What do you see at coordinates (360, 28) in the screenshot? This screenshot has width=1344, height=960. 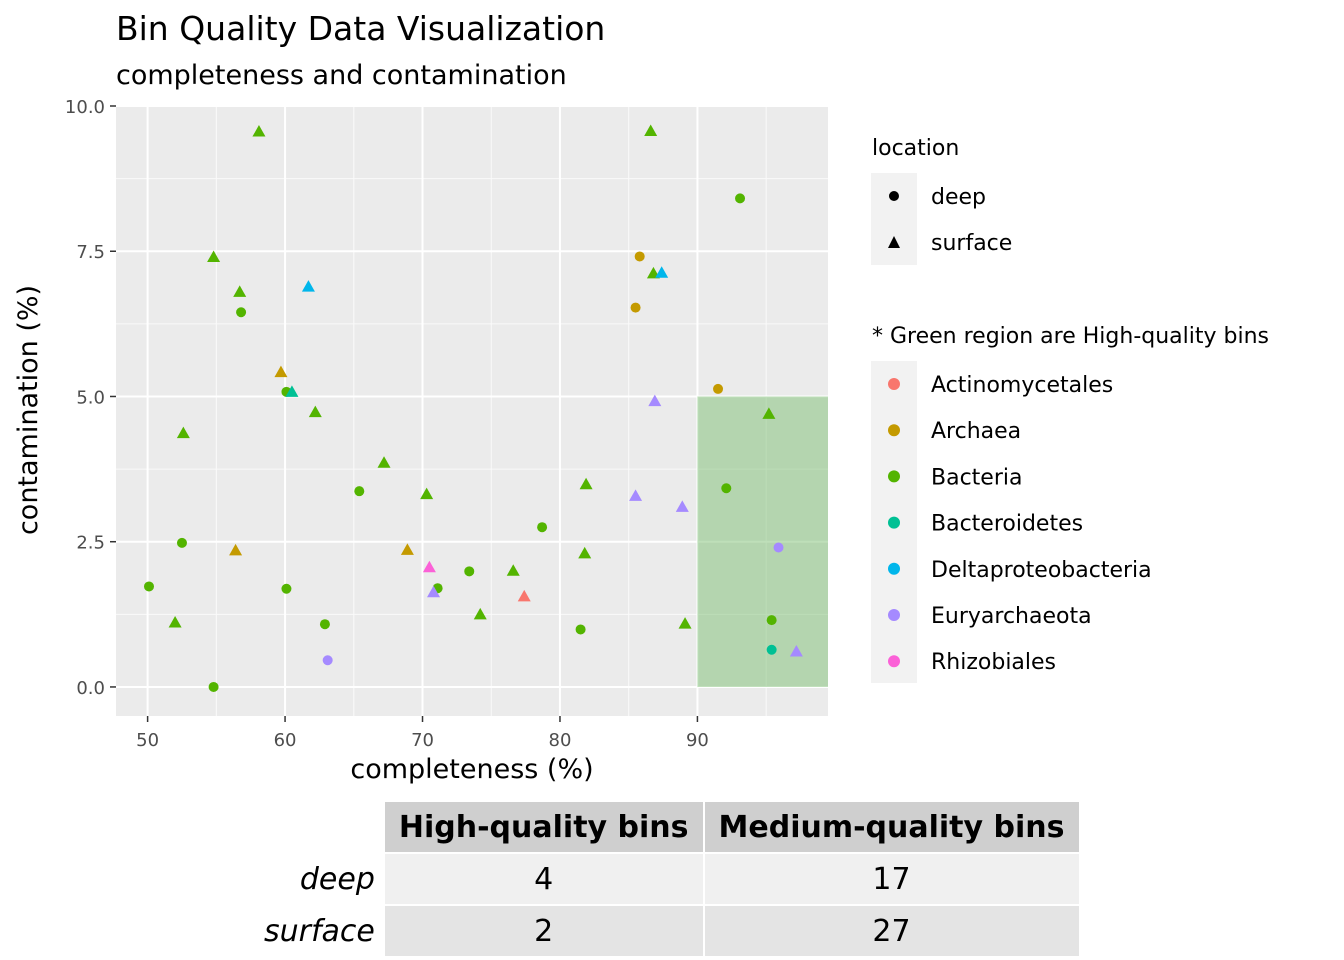 I see `chart-title: Bin Quality Data Visualization` at bounding box center [360, 28].